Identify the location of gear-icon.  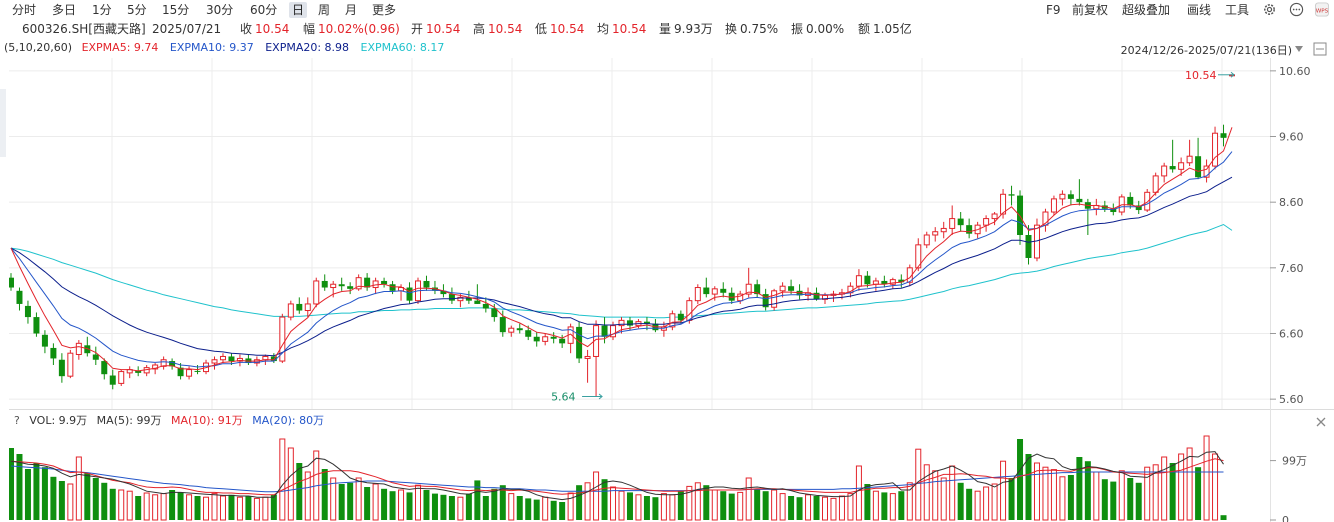
(1269, 9).